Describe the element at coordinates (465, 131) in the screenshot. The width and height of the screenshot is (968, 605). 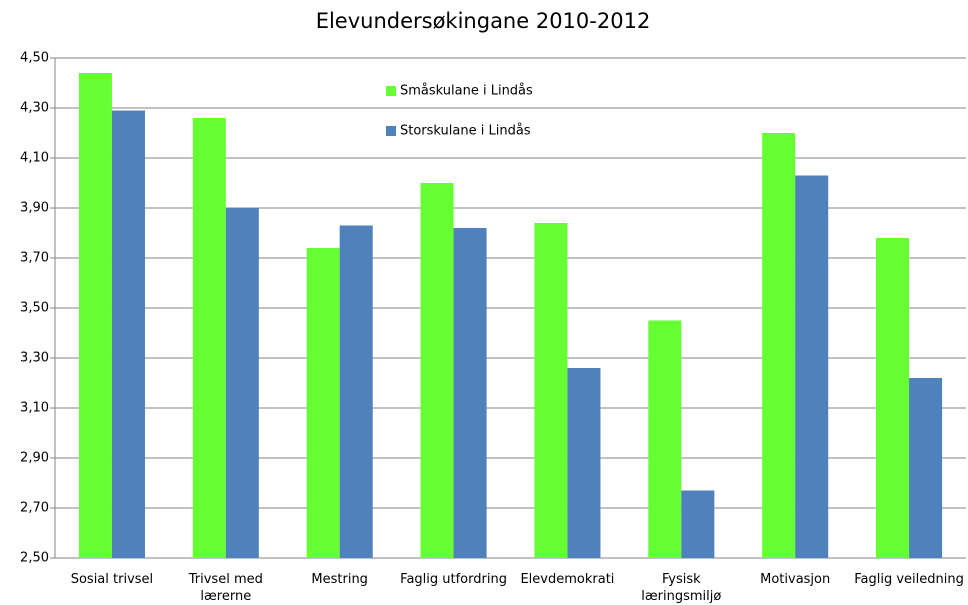
I see `legend-label: Storskulane i Lindås` at that location.